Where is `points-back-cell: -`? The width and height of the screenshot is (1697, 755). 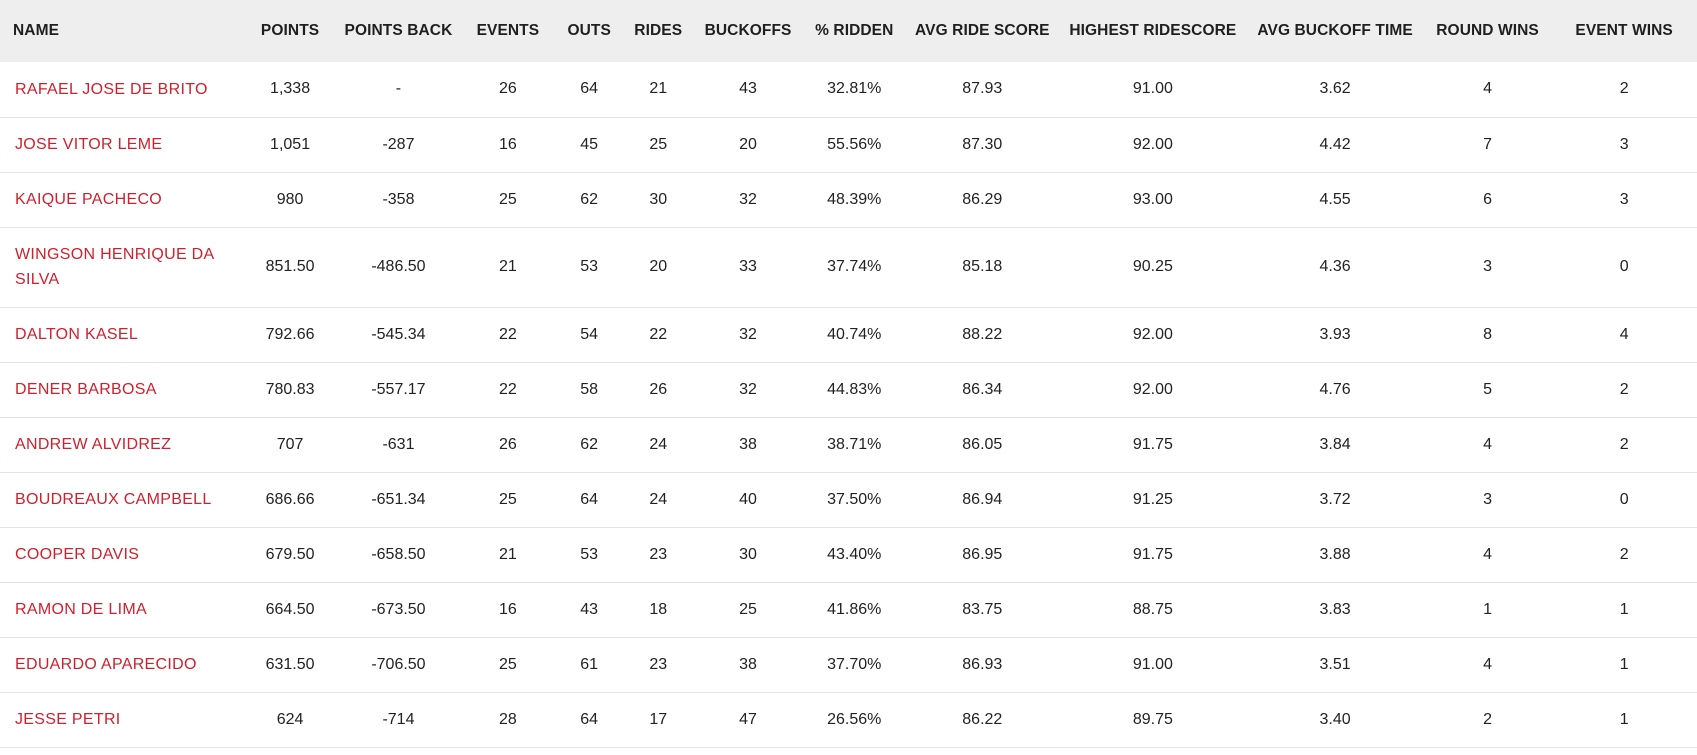 points-back-cell: - is located at coordinates (398, 90).